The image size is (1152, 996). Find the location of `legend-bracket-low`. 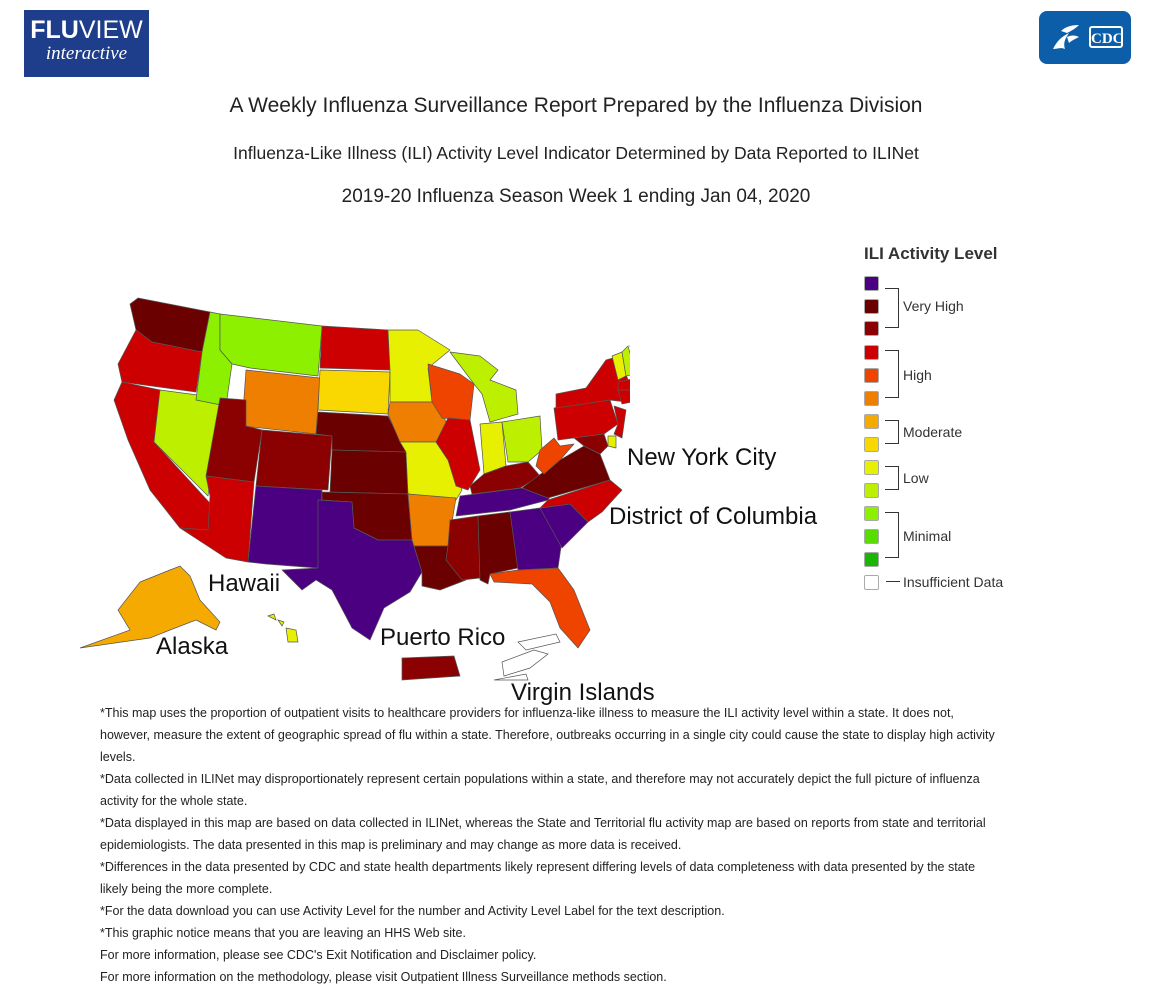

legend-bracket-low is located at coordinates (892, 478).